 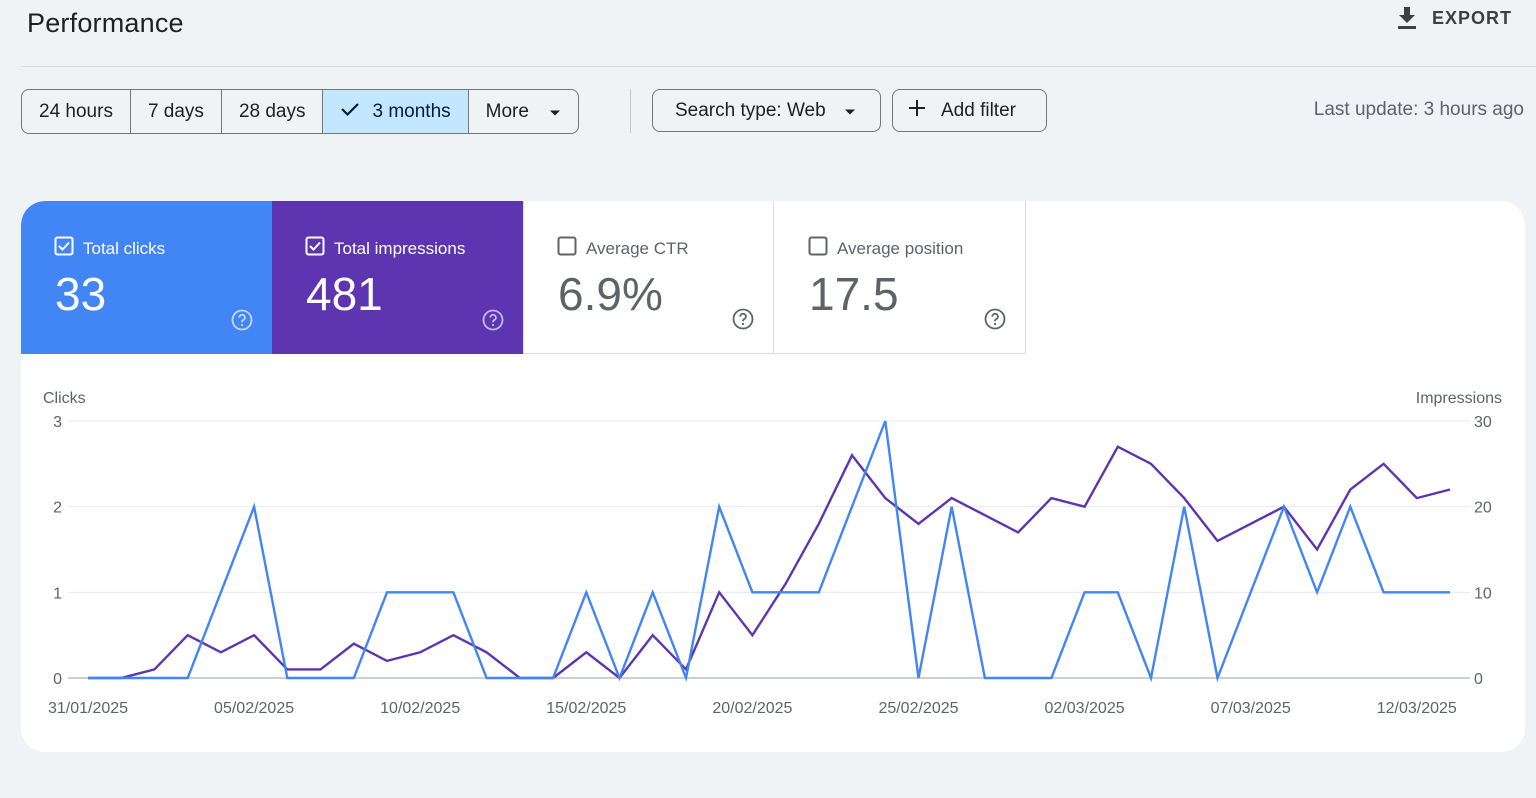 What do you see at coordinates (854, 294) in the screenshot?
I see `metric-value: 17.5` at bounding box center [854, 294].